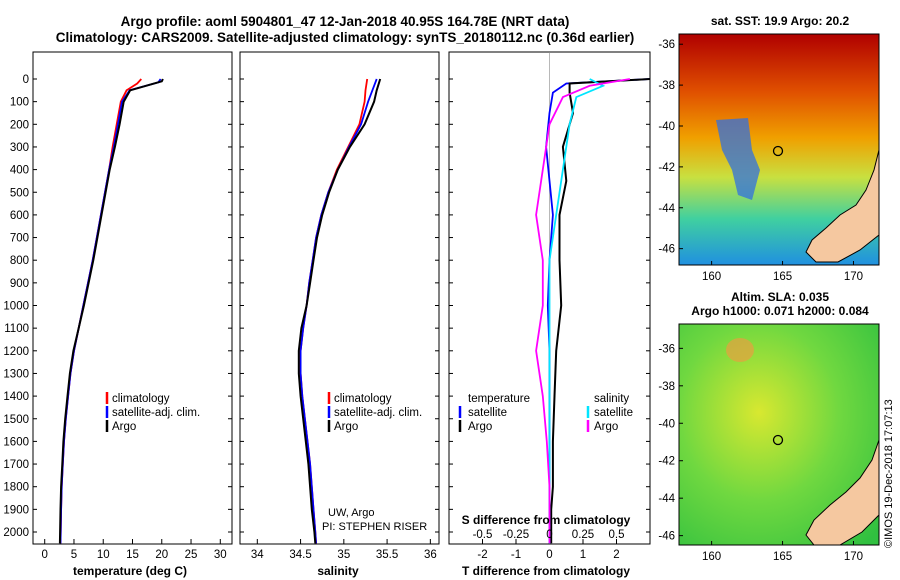 The image size is (900, 580). What do you see at coordinates (338, 571) in the screenshot?
I see `salinity-axis-label: salinity` at bounding box center [338, 571].